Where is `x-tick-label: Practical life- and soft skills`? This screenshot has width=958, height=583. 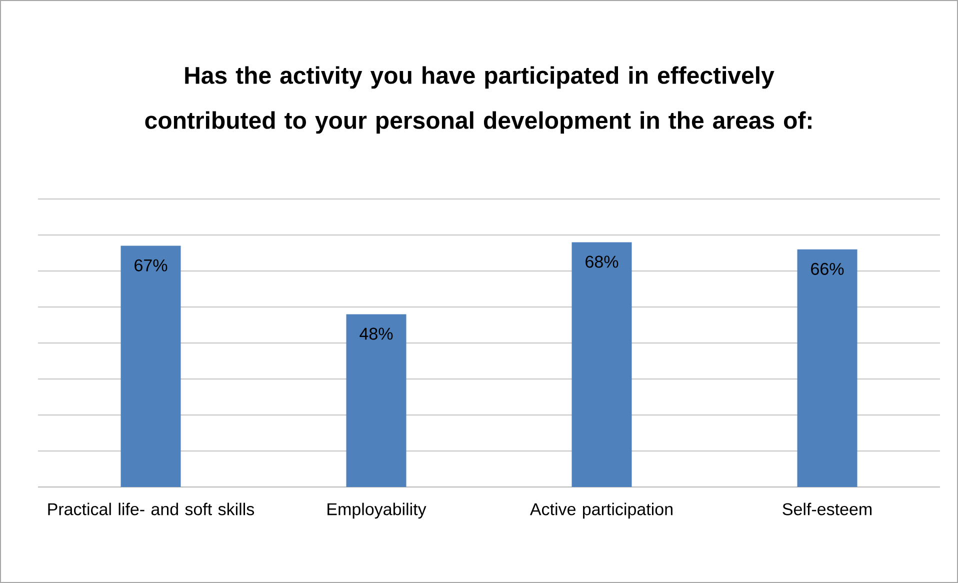 x-tick-label: Practical life- and soft skills is located at coordinates (151, 509).